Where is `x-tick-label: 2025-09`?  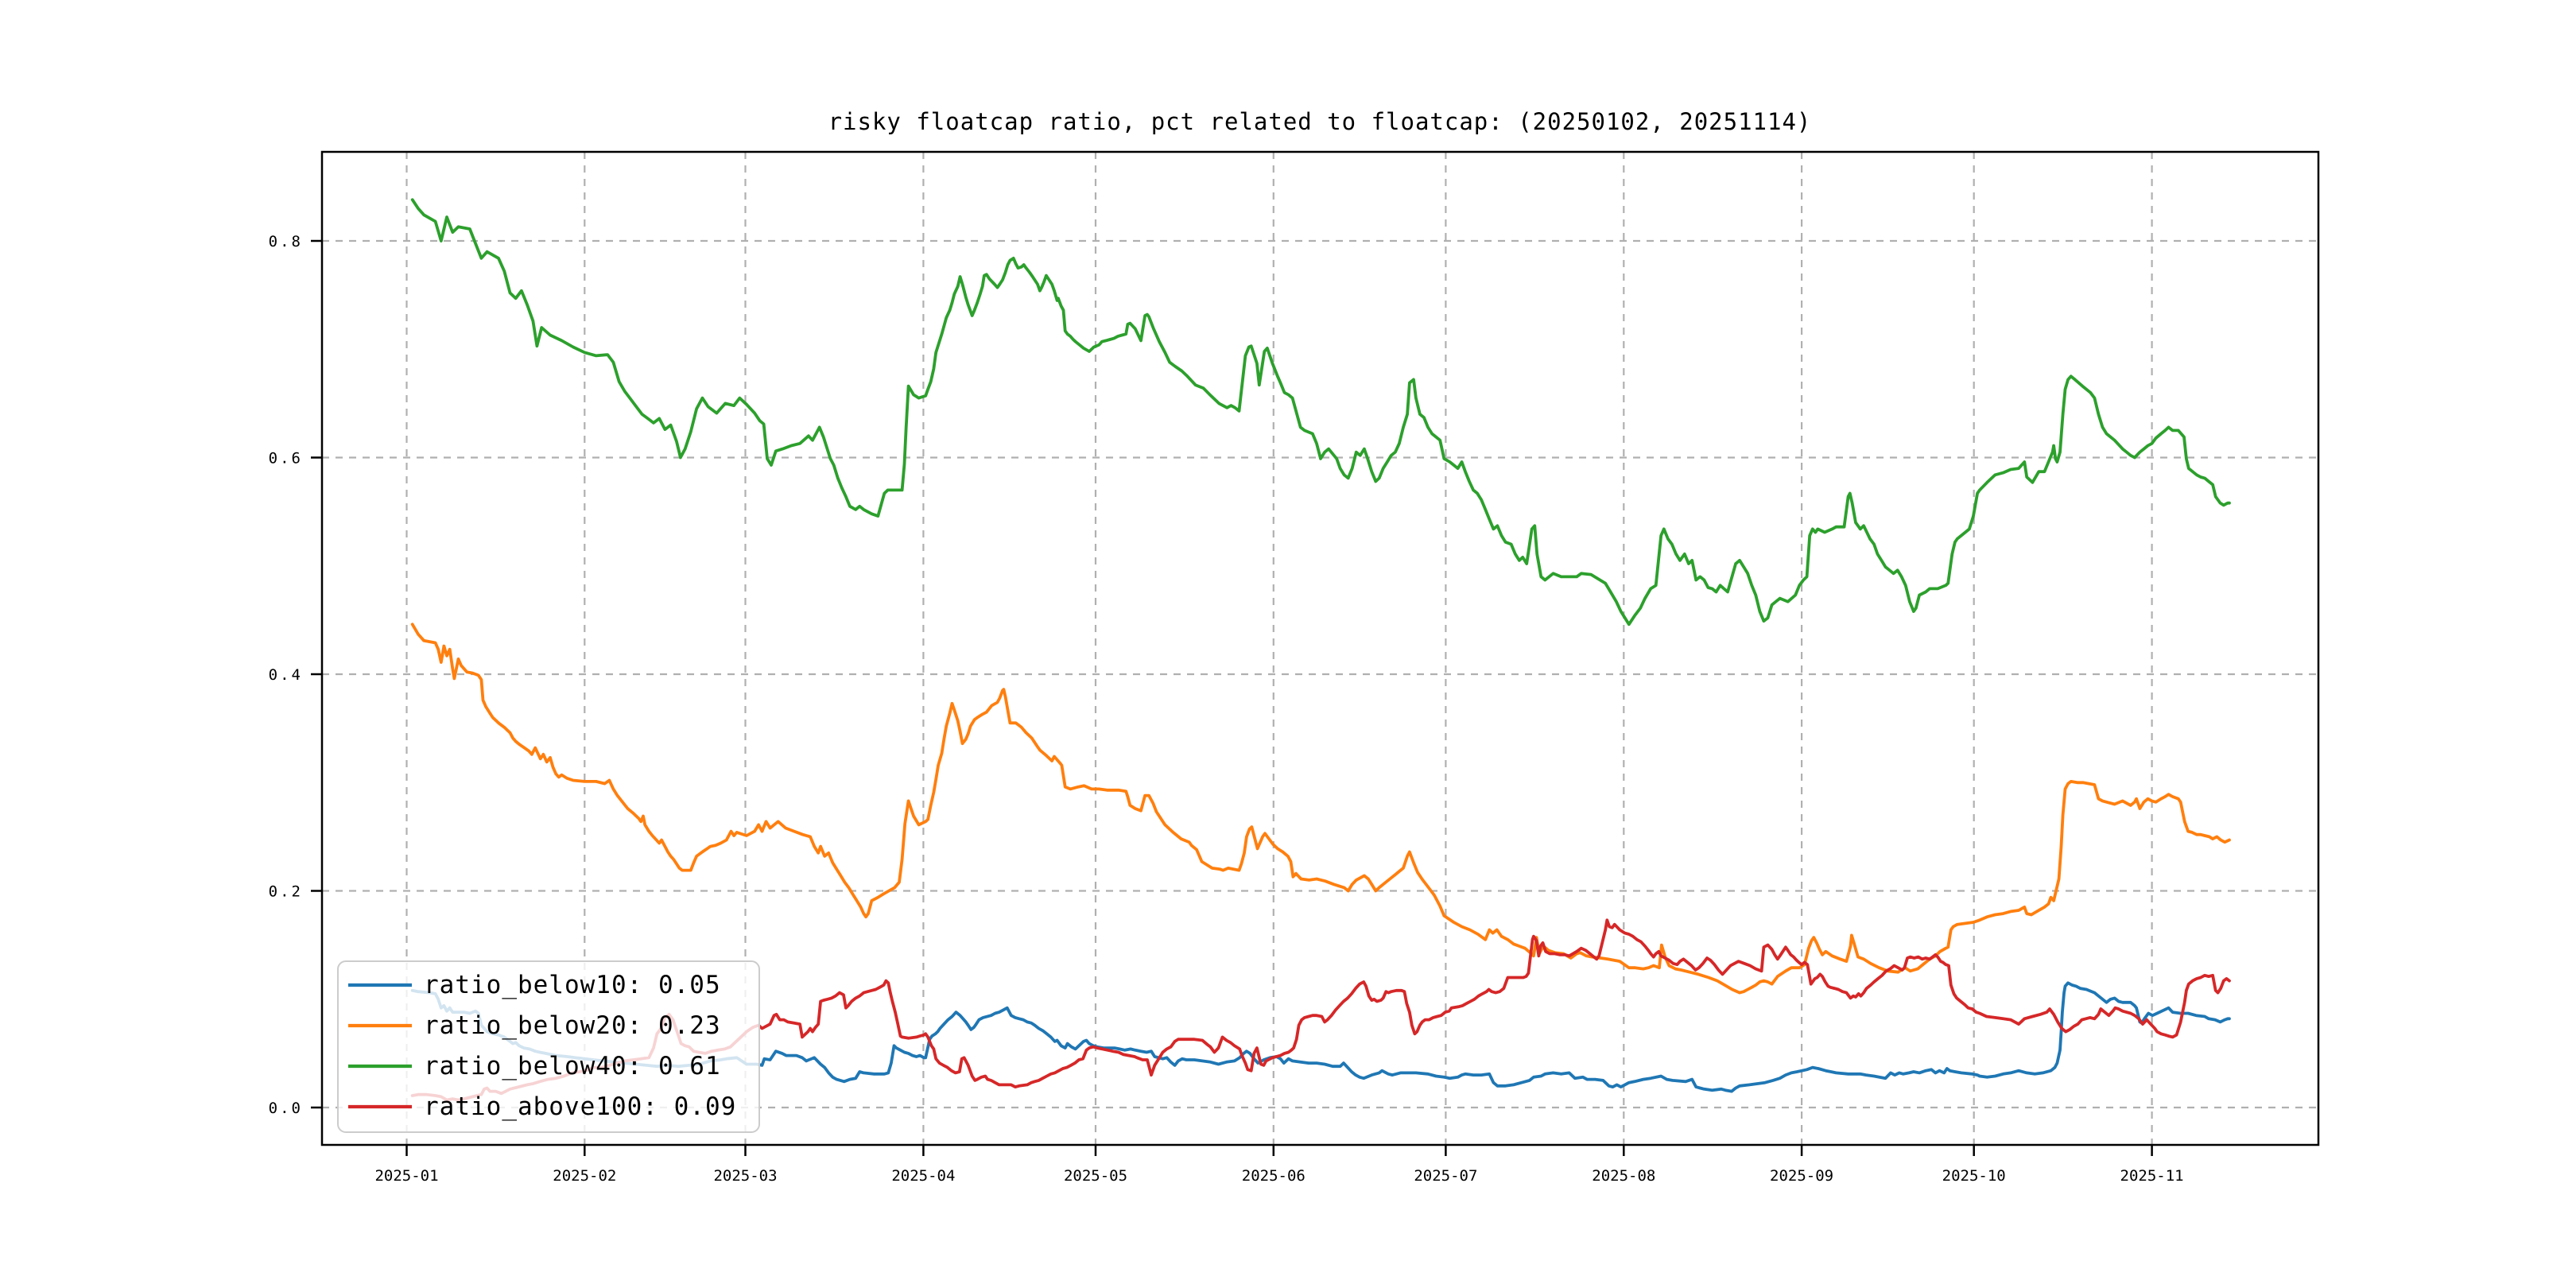
x-tick-label: 2025-09 is located at coordinates (1802, 1176).